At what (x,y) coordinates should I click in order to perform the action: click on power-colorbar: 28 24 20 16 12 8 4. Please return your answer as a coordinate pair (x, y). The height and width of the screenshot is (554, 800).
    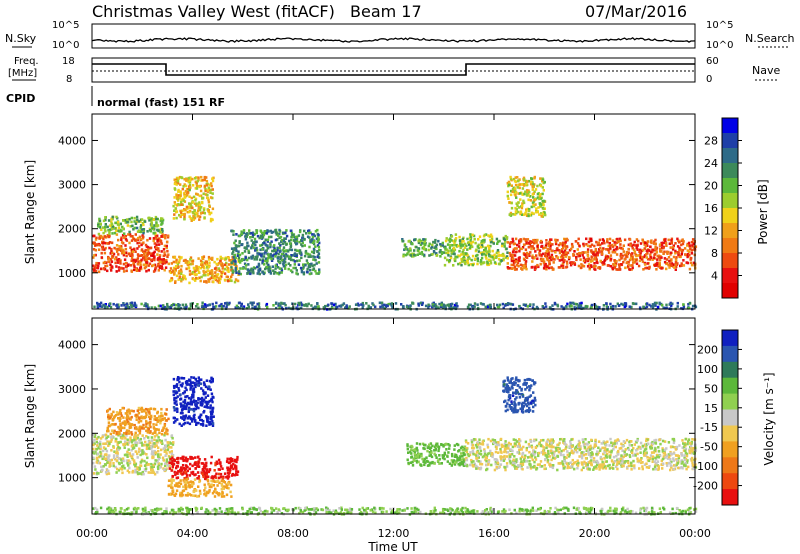
    Looking at the image, I should click on (723, 208).